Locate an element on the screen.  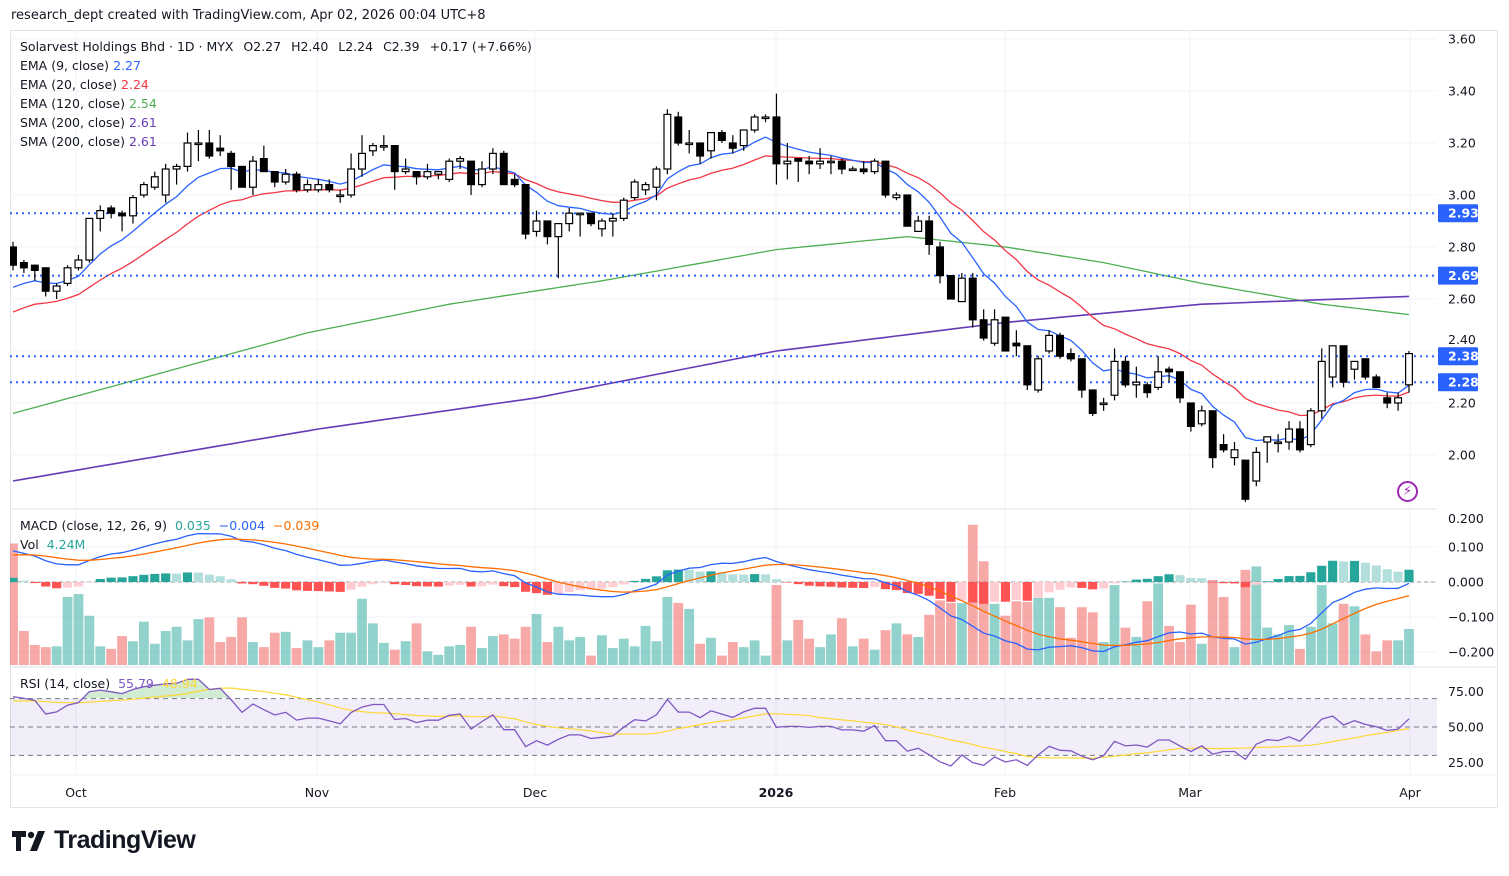
legend-ema120: EMA (120, close) 2.54 is located at coordinates (279, 103).